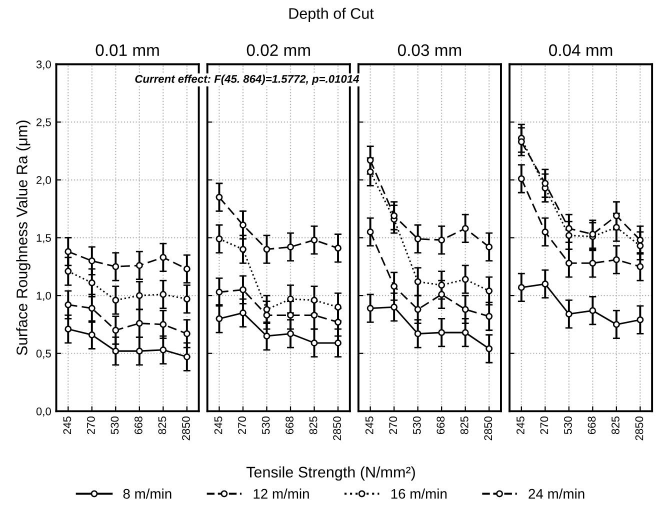  I want to click on chart-subtitle: Depth of Cut, so click(331, 15).